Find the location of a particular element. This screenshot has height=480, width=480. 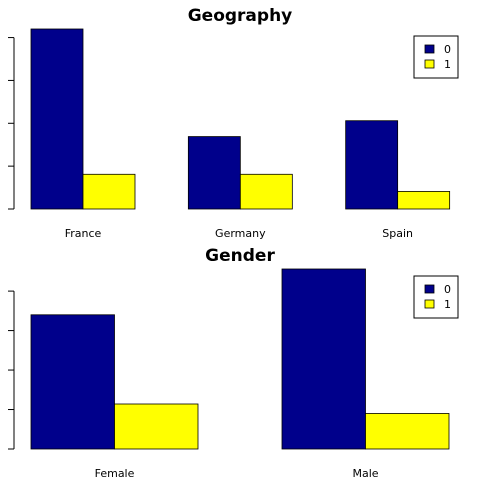

x-tick-label: France is located at coordinates (83, 233).